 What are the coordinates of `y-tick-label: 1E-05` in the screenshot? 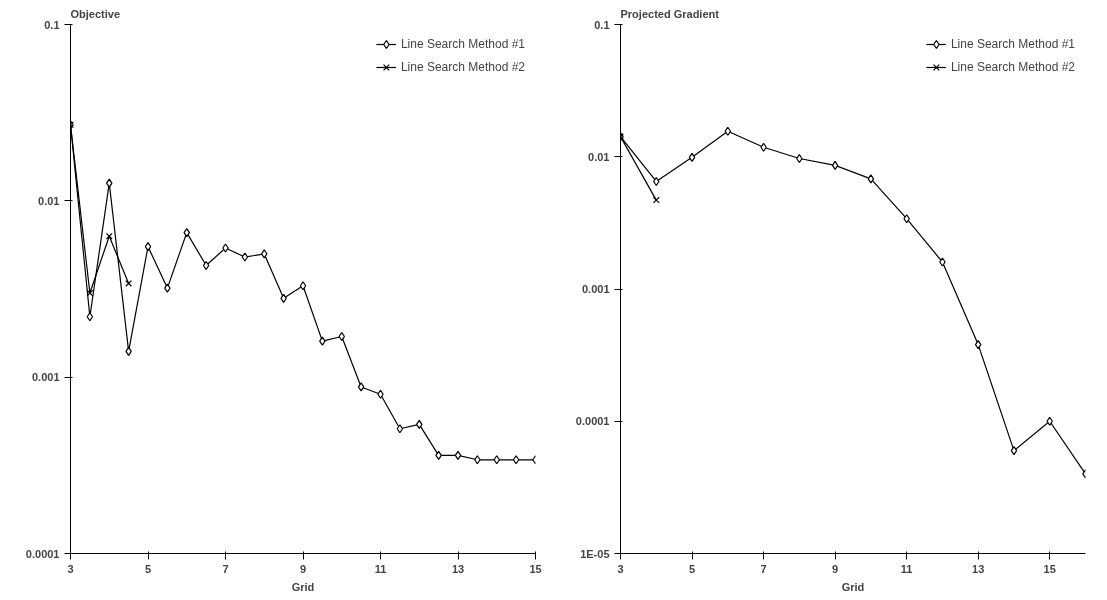 It's located at (595, 553).